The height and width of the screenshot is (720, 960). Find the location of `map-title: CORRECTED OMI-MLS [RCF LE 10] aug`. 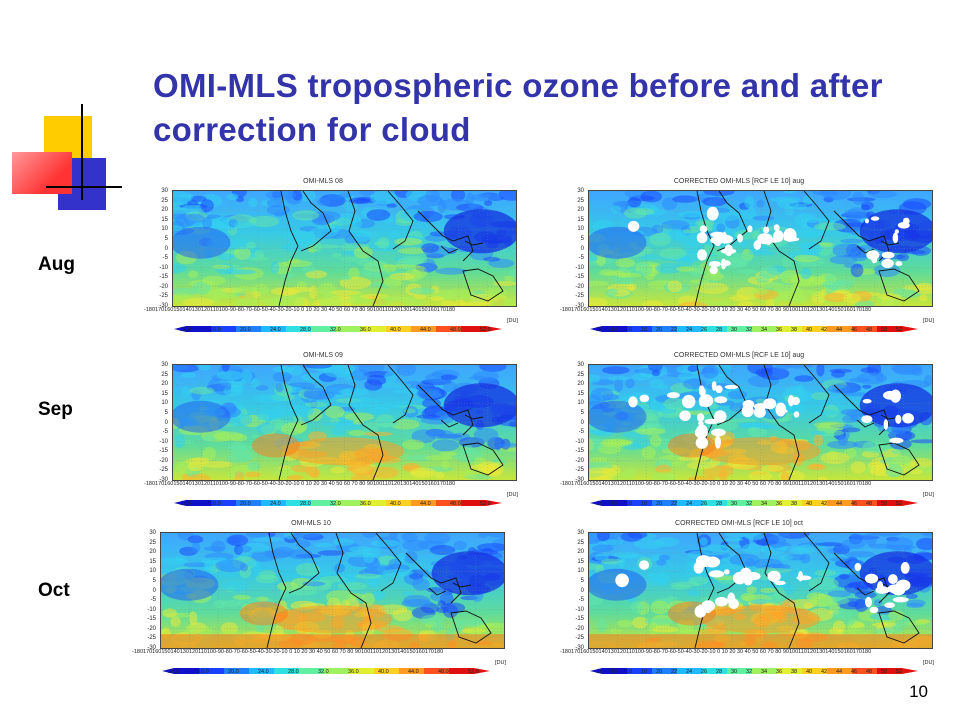

map-title: CORRECTED OMI-MLS [RCF LE 10] aug is located at coordinates (739, 181).